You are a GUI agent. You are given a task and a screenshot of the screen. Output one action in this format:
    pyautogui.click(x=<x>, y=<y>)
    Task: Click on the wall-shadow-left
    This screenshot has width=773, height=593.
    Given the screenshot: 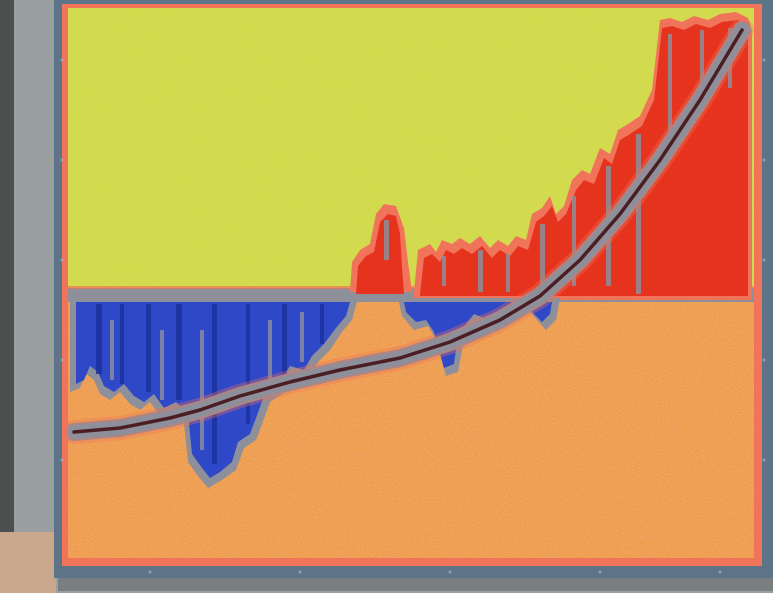 What is the action you would take?
    pyautogui.click(x=7, y=296)
    